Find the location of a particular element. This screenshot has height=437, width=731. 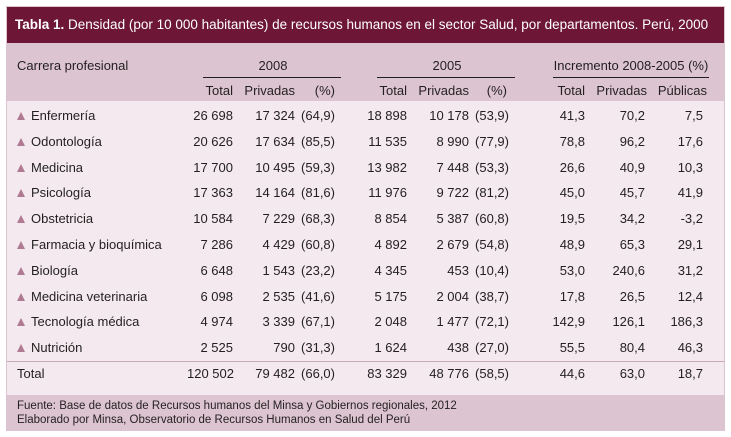

cell-incremento-total: 48,9 is located at coordinates (572, 244).